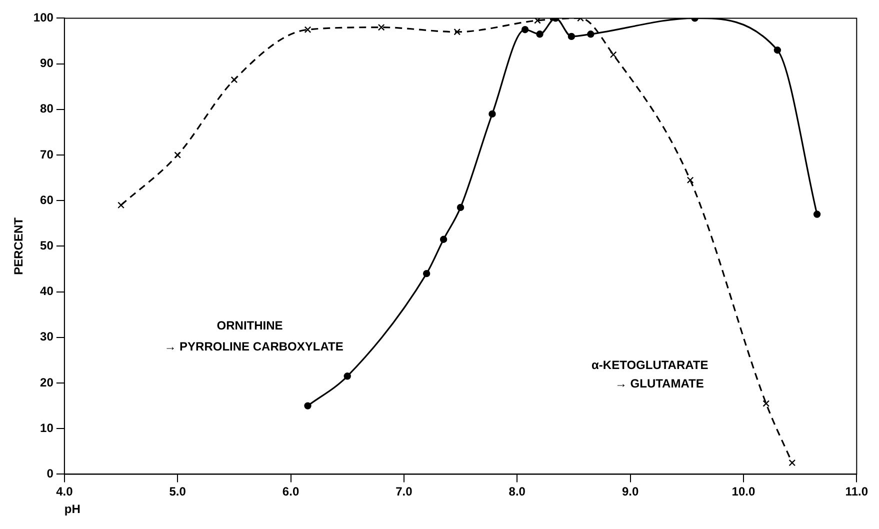 This screenshot has width=879, height=529. What do you see at coordinates (254, 347) in the screenshot?
I see `annotation: → PYRROLINE CARBOXYLATE` at bounding box center [254, 347].